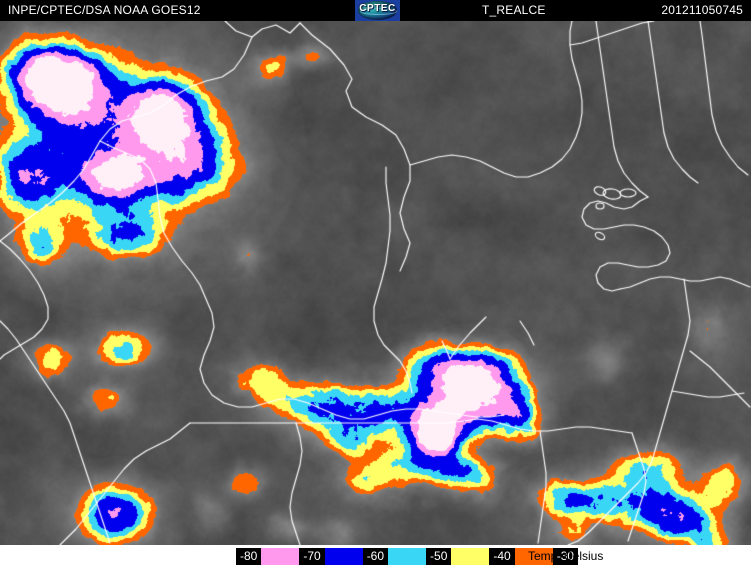  I want to click on color-legend: -80 -70 -60 -50 -40 -30 Temp. Celsius, so click(375, 556).